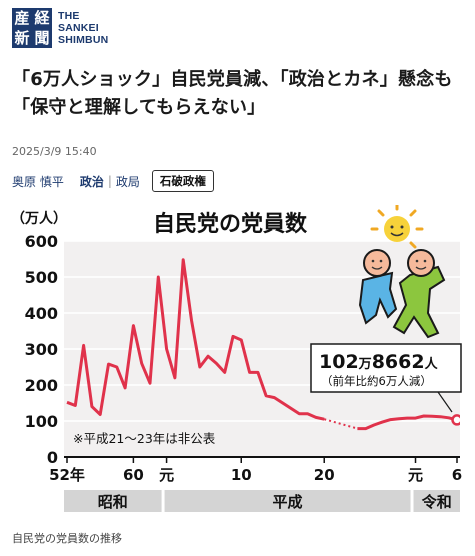 The width and height of the screenshot is (475, 556). Describe the element at coordinates (83, 40) in the screenshot. I see `logo-line: SHIMBUN` at that location.